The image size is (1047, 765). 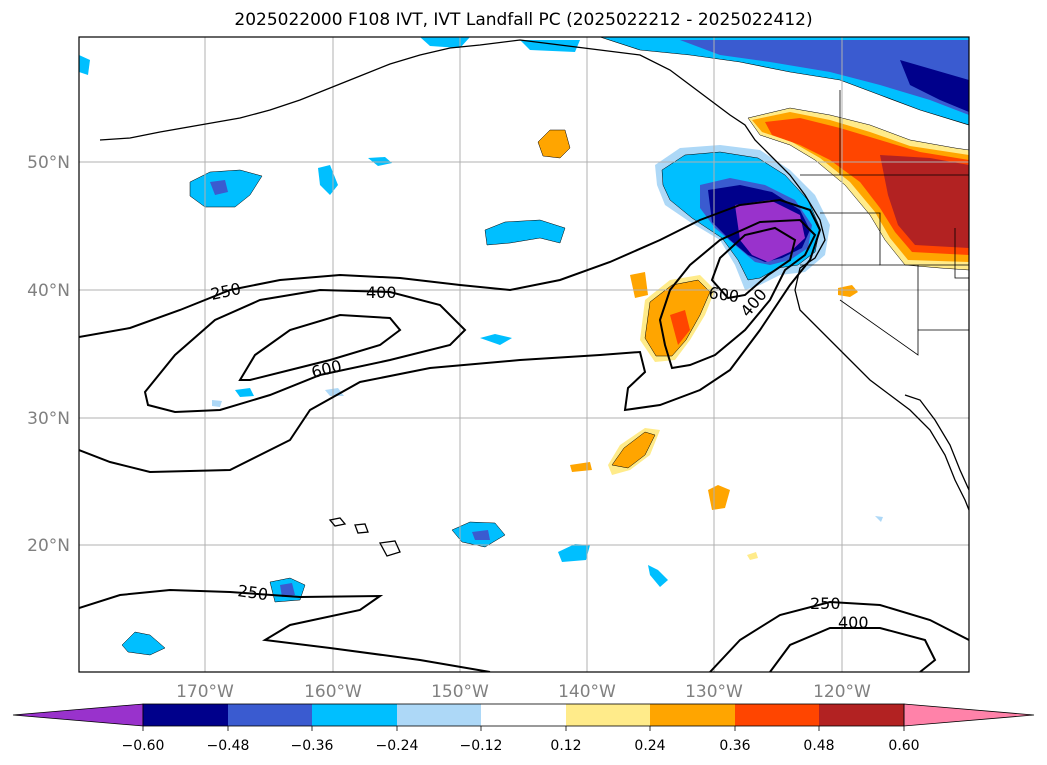 What do you see at coordinates (853, 649) in the screenshot?
I see `contour-400-se` at bounding box center [853, 649].